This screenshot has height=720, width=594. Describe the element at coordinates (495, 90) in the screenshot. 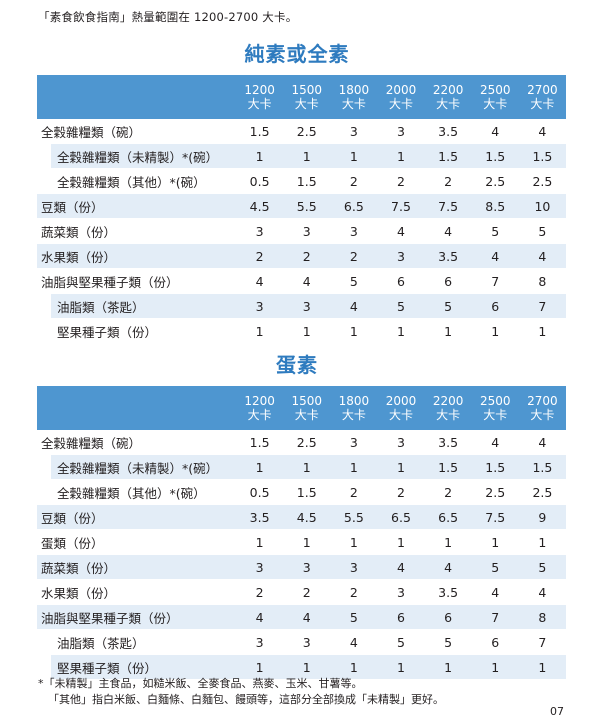

I see `header-calorie-value: 2500` at that location.